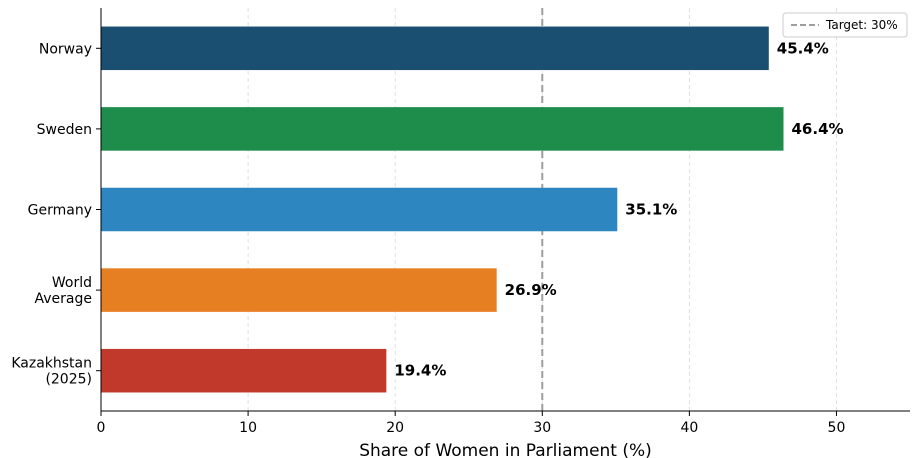 The image size is (912, 458). I want to click on value-label: 19.4%, so click(420, 371).